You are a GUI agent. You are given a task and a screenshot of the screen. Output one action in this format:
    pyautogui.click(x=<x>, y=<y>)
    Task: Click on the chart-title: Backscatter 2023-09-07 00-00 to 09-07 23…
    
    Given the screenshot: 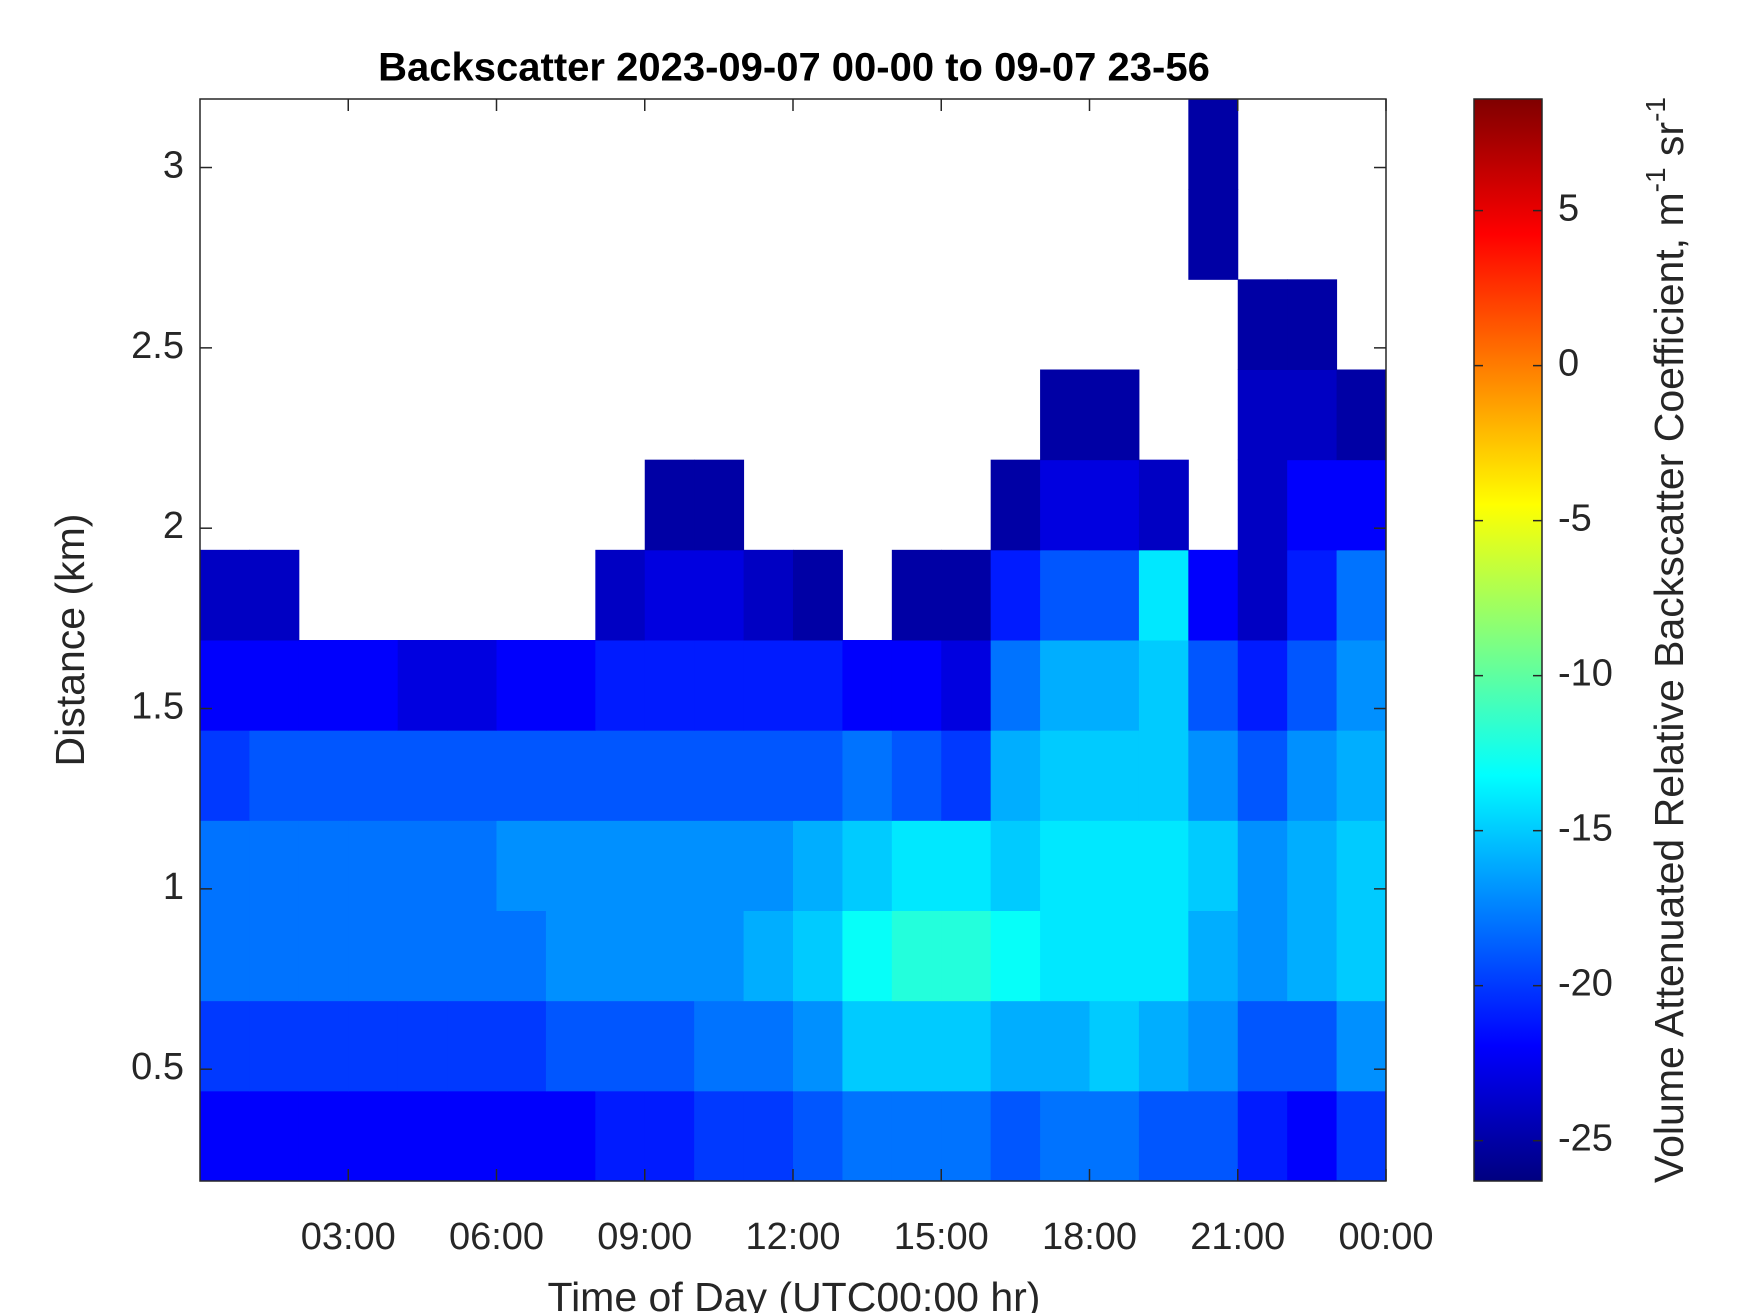 What is the action you would take?
    pyautogui.click(x=794, y=68)
    